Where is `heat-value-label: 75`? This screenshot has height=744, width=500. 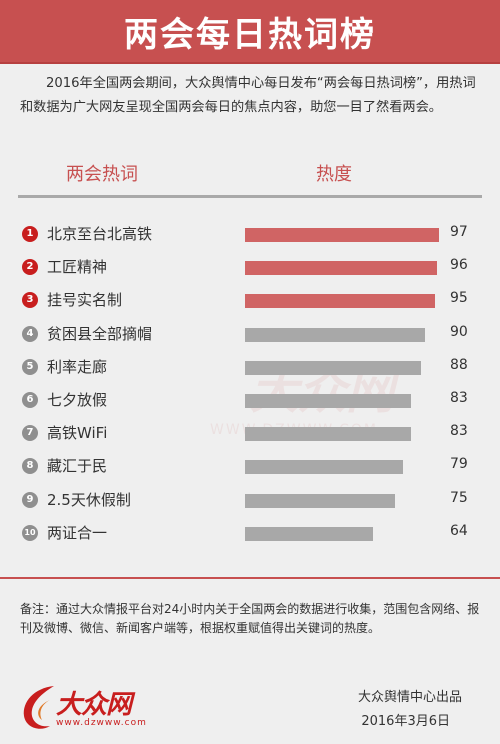 heat-value-label: 75 is located at coordinates (459, 497).